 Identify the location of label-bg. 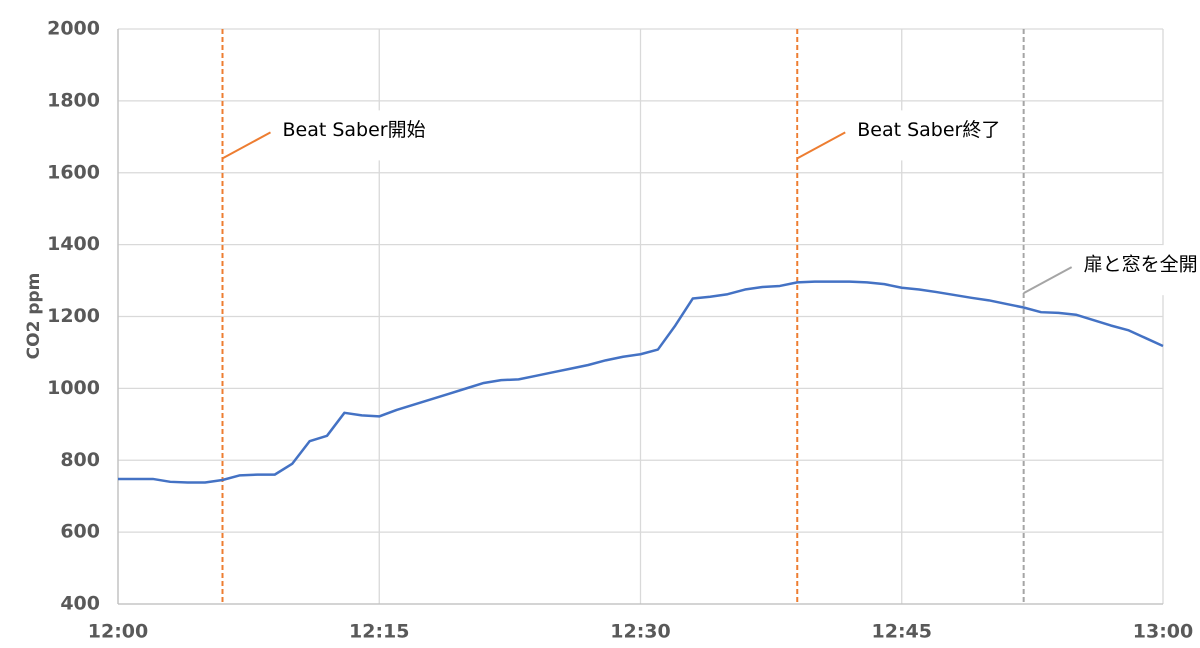
(1112, 270).